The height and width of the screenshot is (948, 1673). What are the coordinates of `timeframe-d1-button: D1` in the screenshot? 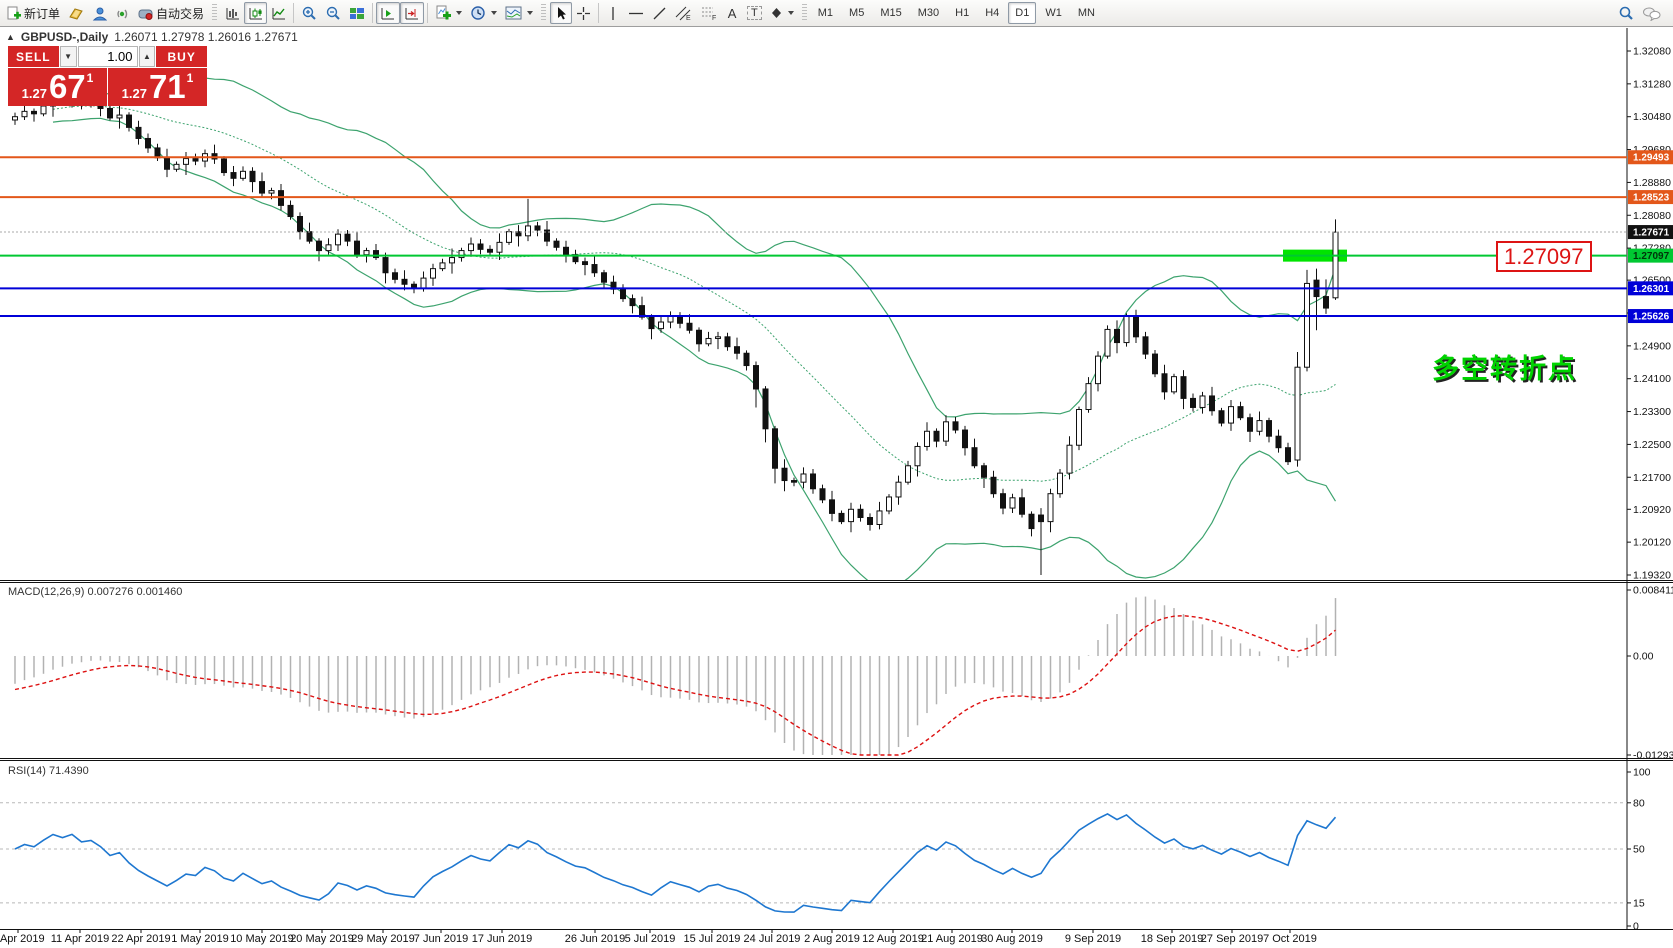 It's located at (1022, 13).